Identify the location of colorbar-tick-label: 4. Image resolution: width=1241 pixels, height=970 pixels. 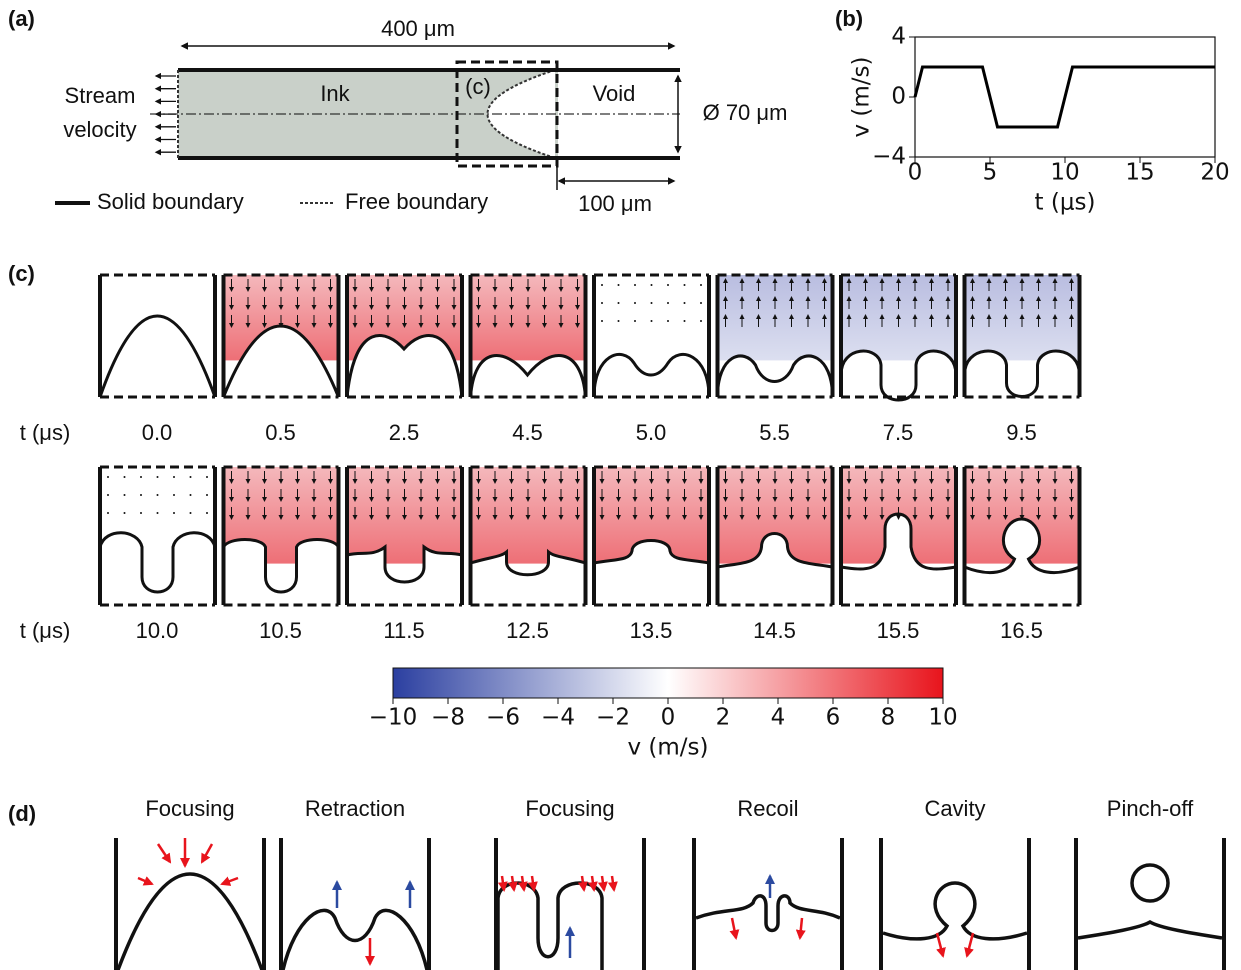
(778, 718).